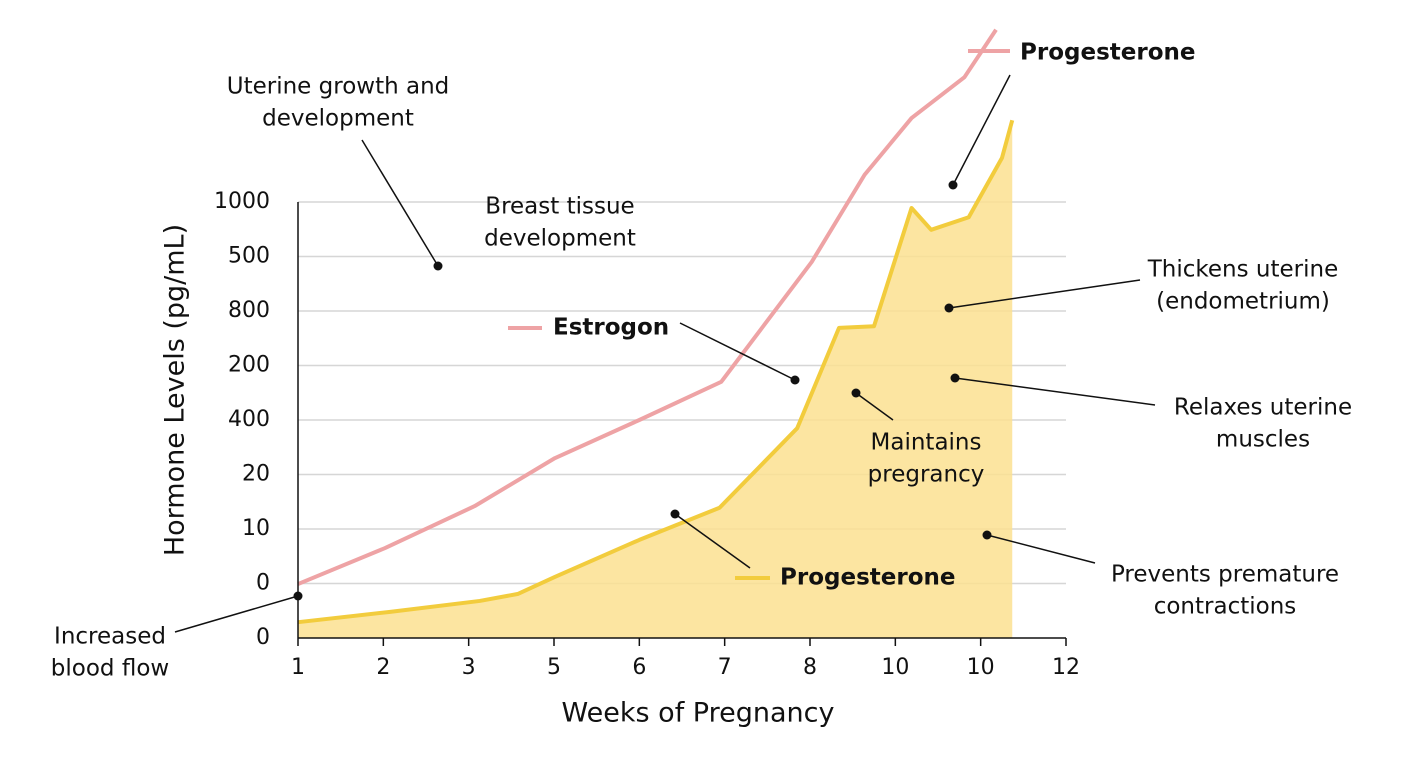  I want to click on x-tick-label: 3, so click(469, 667).